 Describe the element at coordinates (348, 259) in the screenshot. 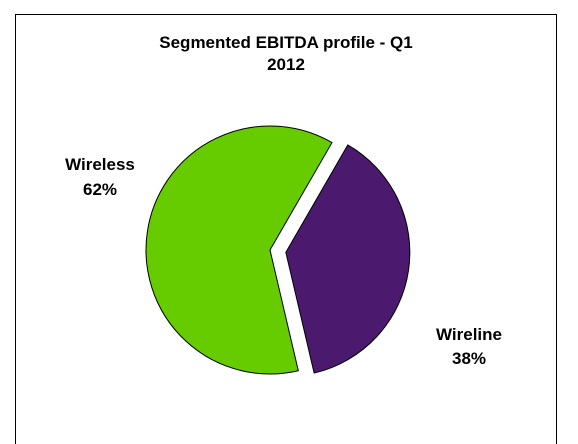

I see `pie-slice-wireline` at that location.